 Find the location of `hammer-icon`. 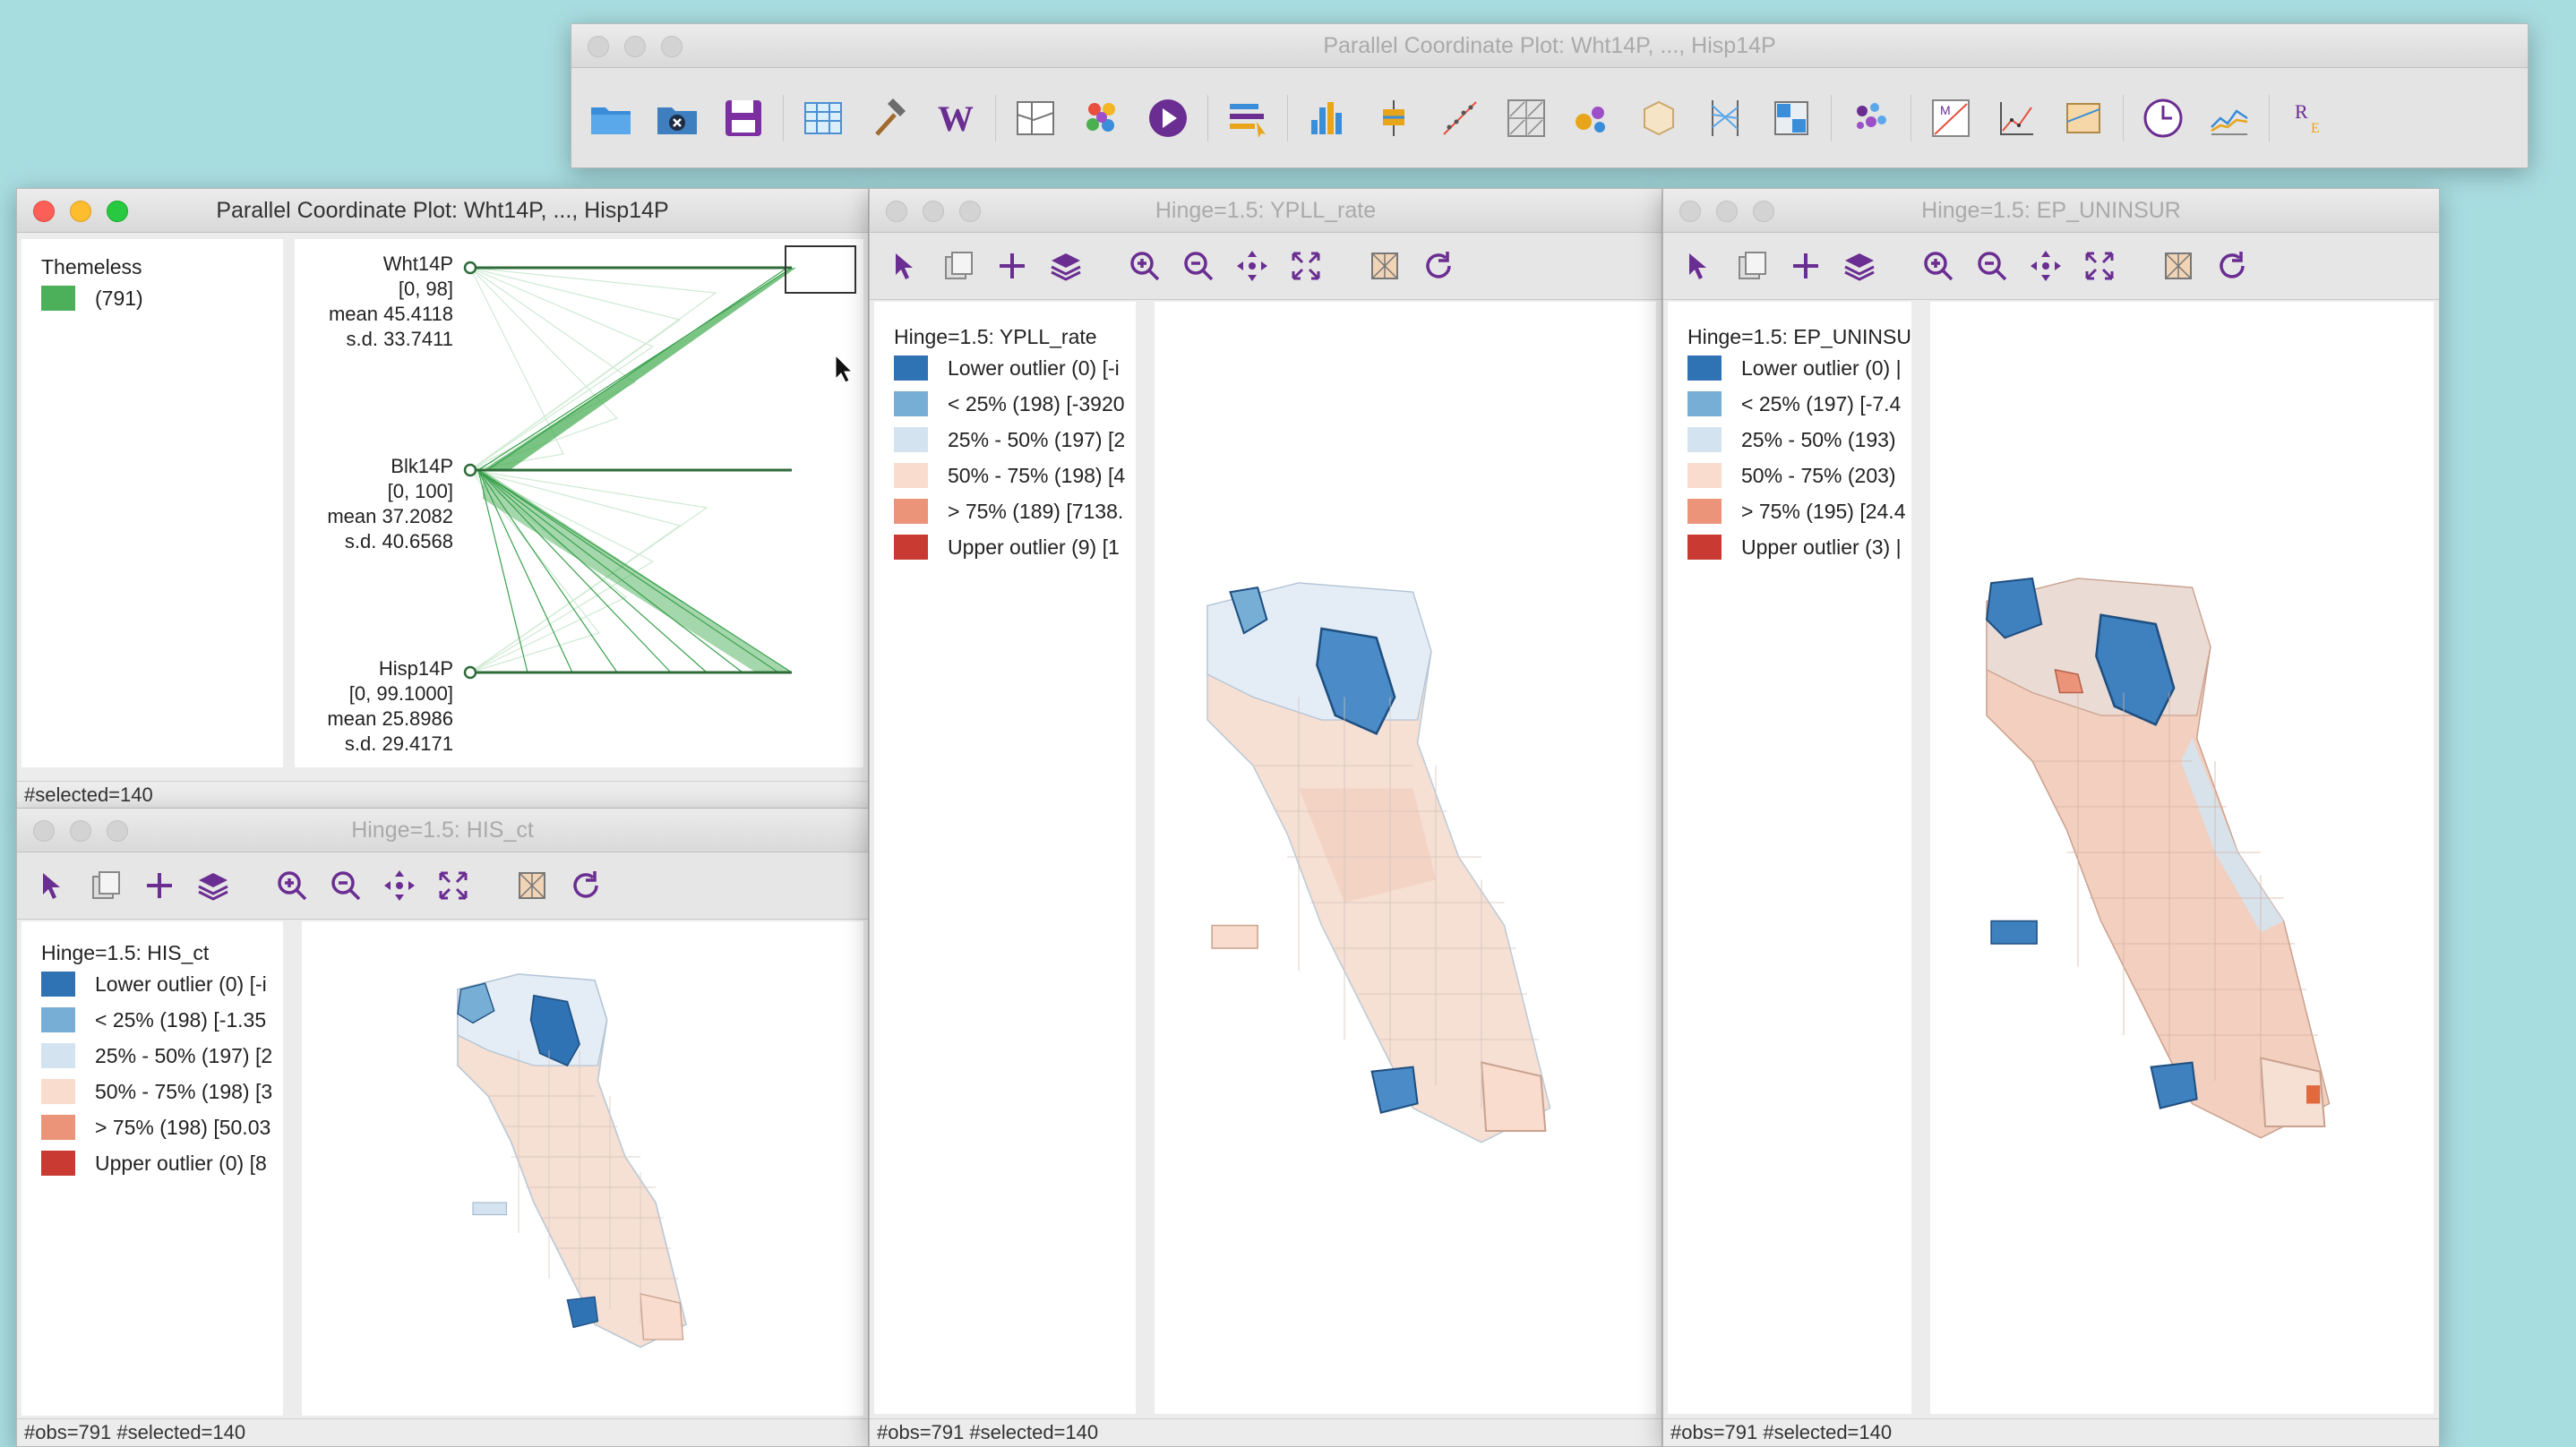

hammer-icon is located at coordinates (889, 118).